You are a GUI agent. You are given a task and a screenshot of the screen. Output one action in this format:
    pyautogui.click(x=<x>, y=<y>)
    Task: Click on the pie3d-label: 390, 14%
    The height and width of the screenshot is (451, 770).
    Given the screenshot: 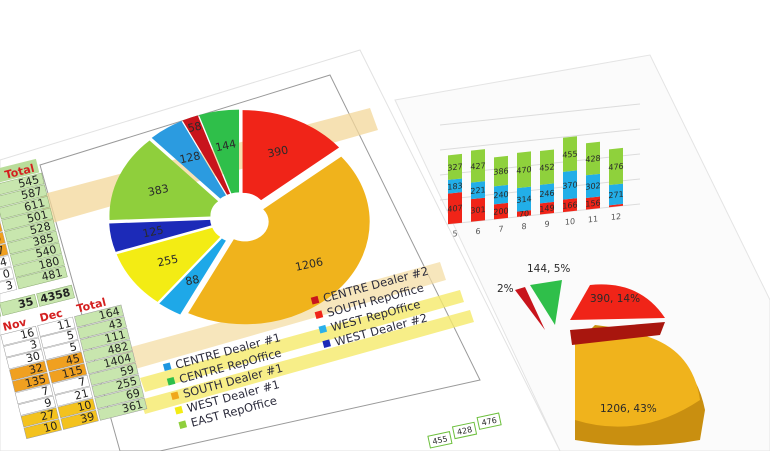 What is the action you would take?
    pyautogui.click(x=615, y=299)
    